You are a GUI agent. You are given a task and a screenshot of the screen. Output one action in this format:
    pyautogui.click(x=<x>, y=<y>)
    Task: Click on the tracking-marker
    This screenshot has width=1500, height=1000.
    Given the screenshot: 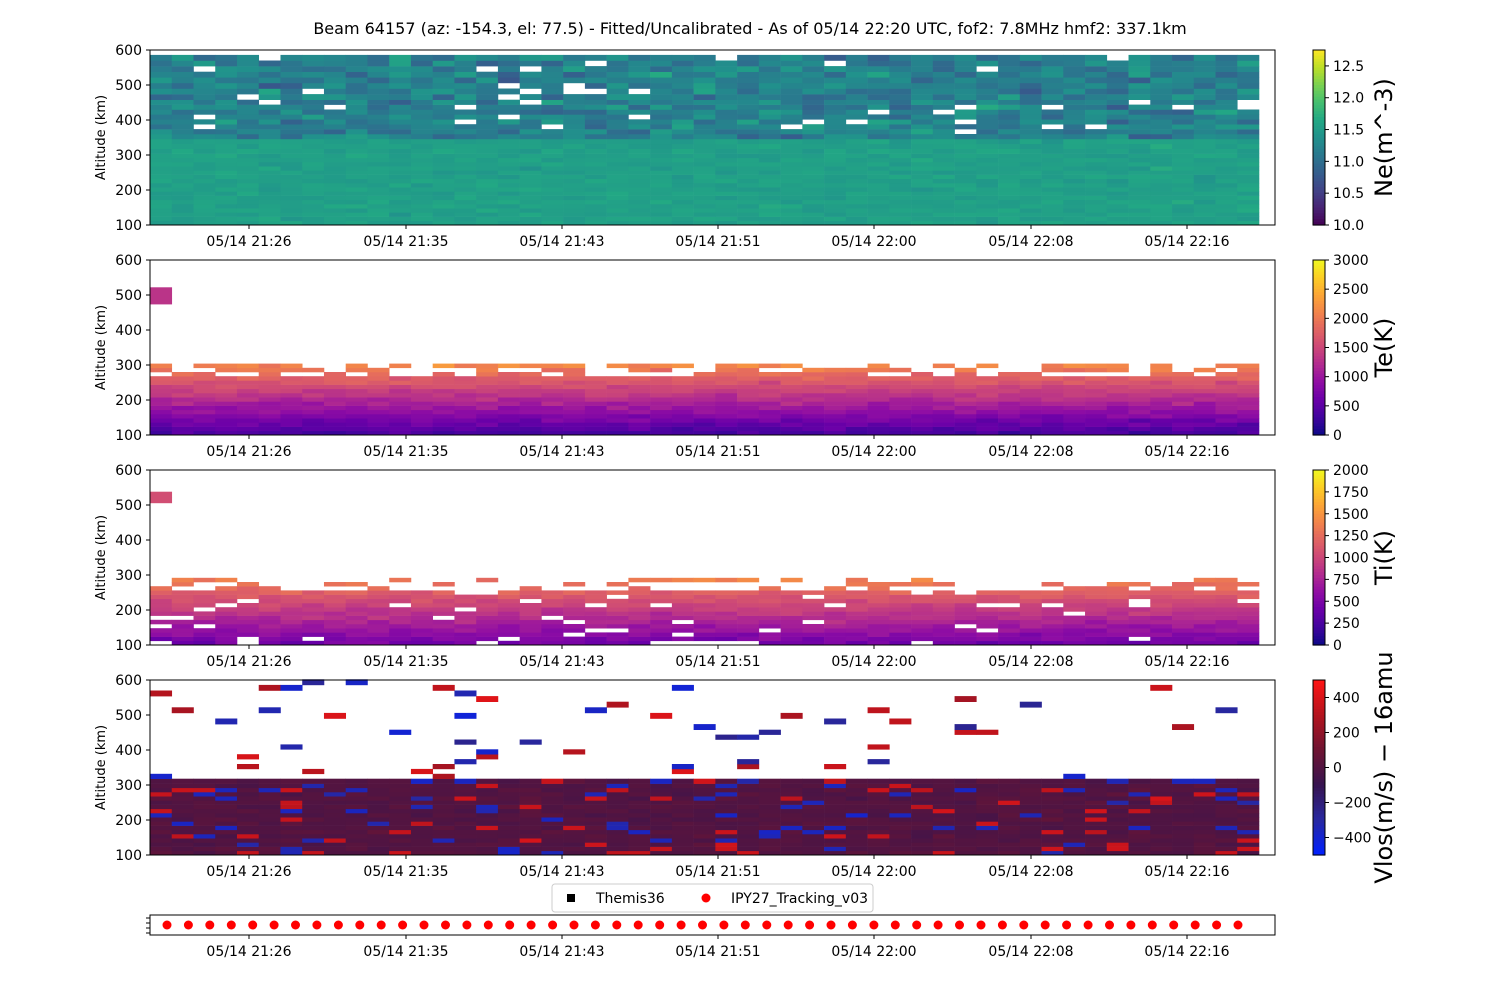 What is the action you would take?
    pyautogui.click(x=852, y=925)
    